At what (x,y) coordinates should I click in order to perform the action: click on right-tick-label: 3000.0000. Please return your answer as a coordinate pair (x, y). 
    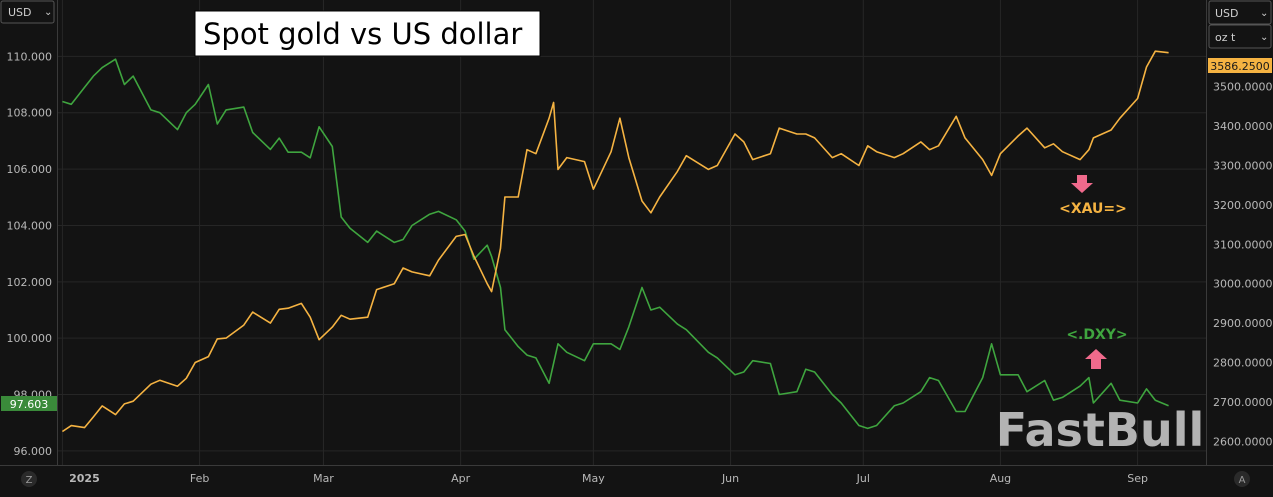
    Looking at the image, I should click on (1243, 284).